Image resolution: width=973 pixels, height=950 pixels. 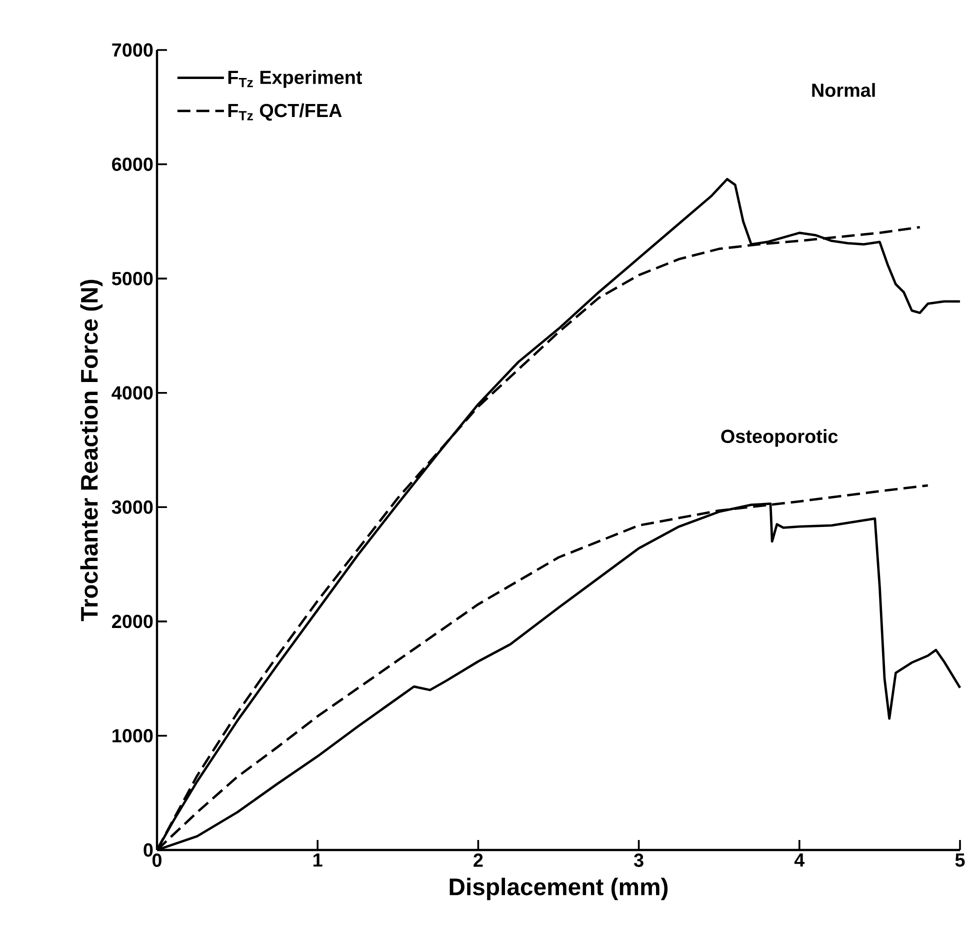 What do you see at coordinates (132, 279) in the screenshot?
I see `y-tick-label: 5000` at bounding box center [132, 279].